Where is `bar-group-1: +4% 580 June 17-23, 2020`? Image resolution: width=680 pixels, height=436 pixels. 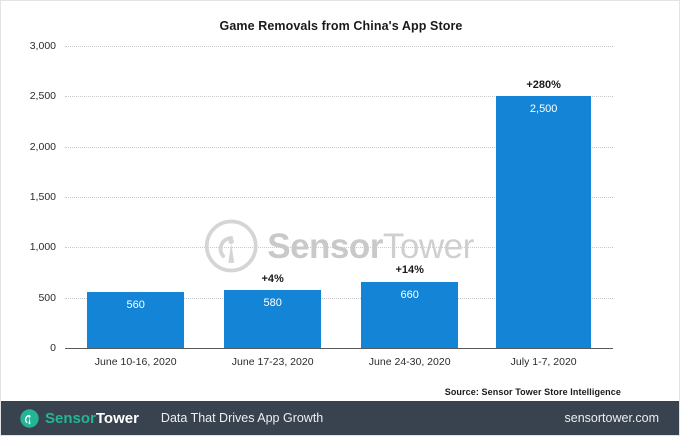
bar-group-1: +4% 580 June 17-23, 2020 is located at coordinates (272, 207).